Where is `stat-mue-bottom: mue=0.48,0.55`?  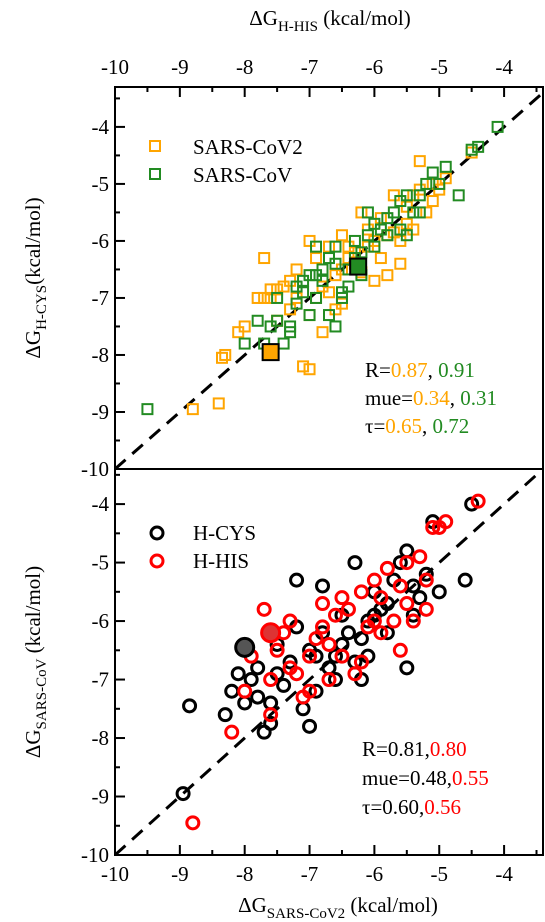
stat-mue-bottom: mue=0.48,0.55 is located at coordinates (425, 778).